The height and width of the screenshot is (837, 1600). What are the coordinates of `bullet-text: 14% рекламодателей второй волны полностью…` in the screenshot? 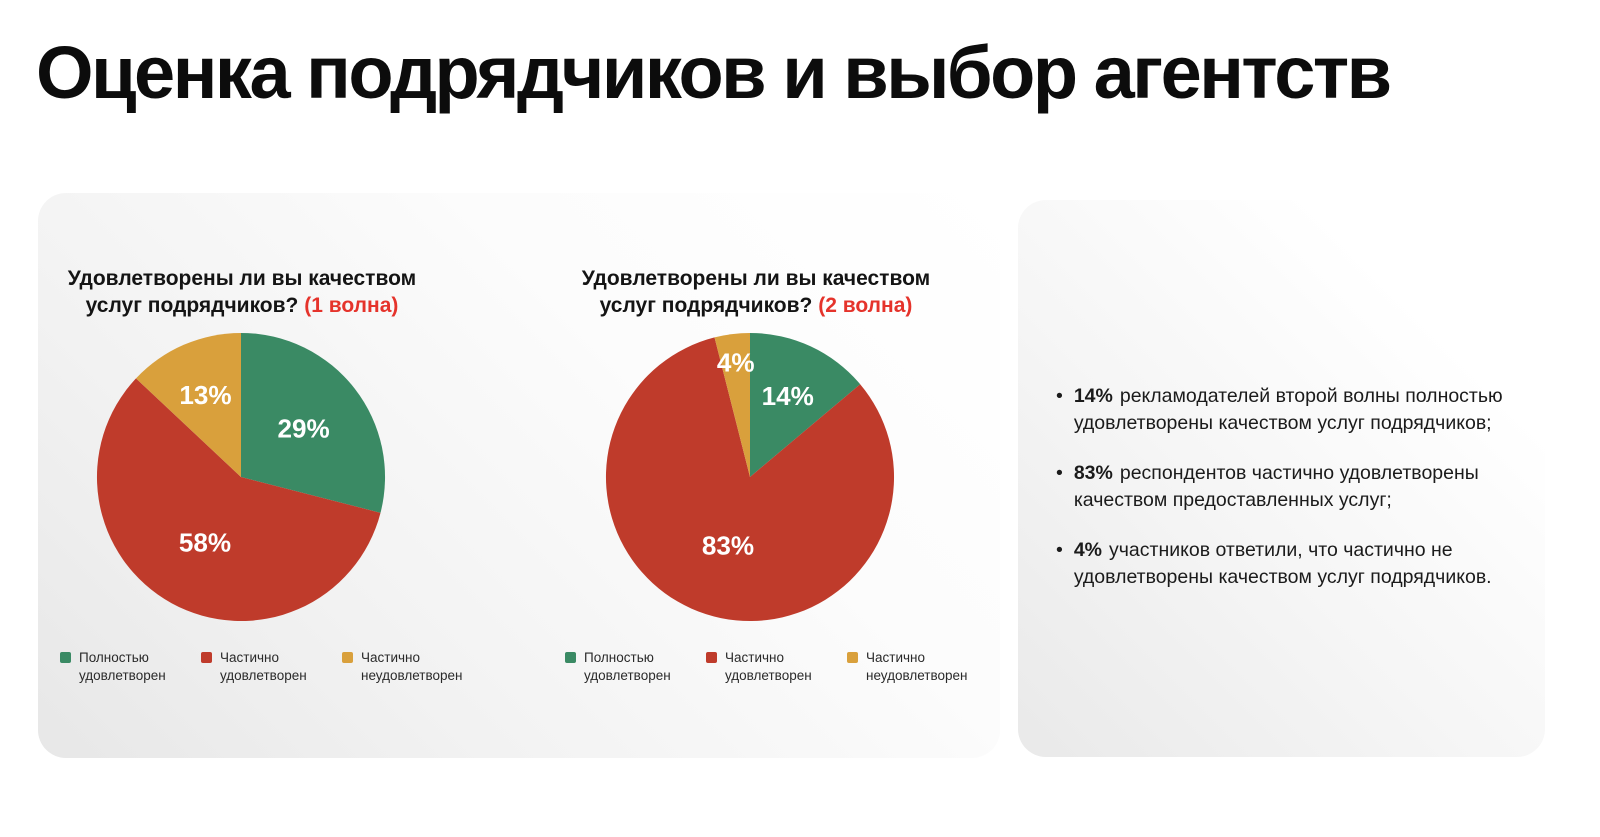 It's located at (1312, 410).